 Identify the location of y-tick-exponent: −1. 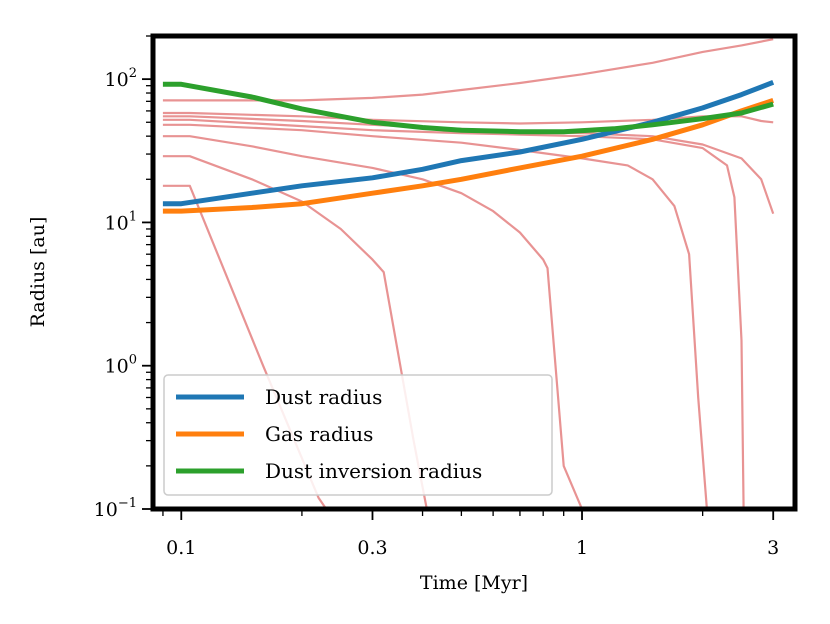
(127, 503).